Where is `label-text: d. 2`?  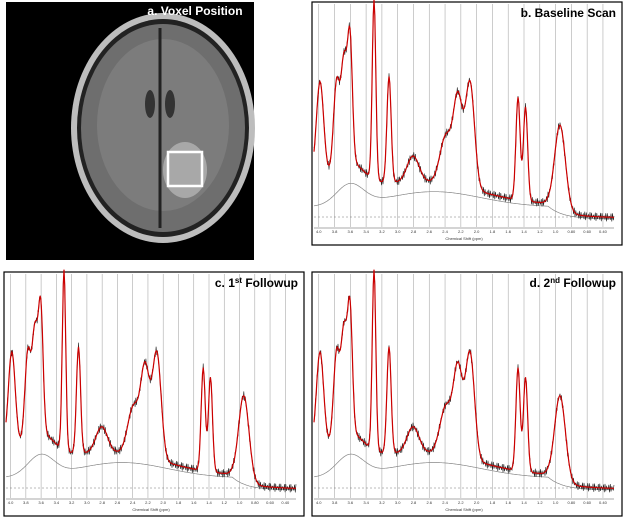 label-text: d. 2 is located at coordinates (540, 283).